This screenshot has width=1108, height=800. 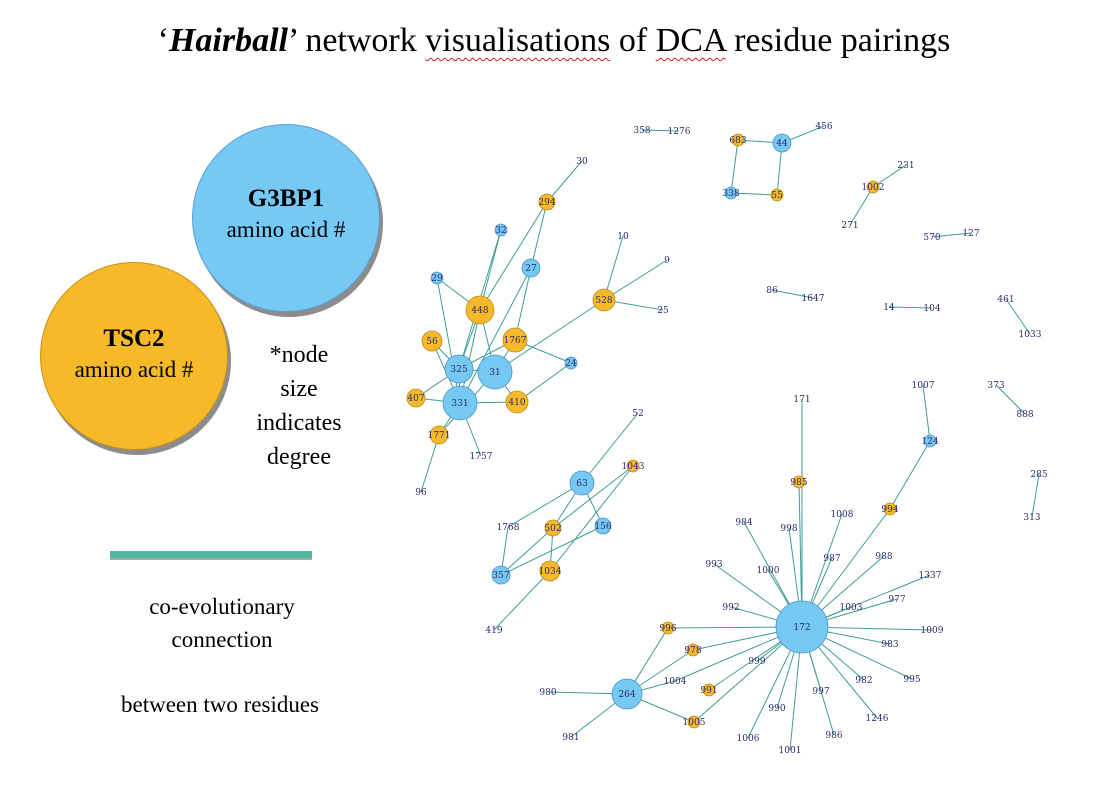 I want to click on node-1771: 1771, so click(x=439, y=435).